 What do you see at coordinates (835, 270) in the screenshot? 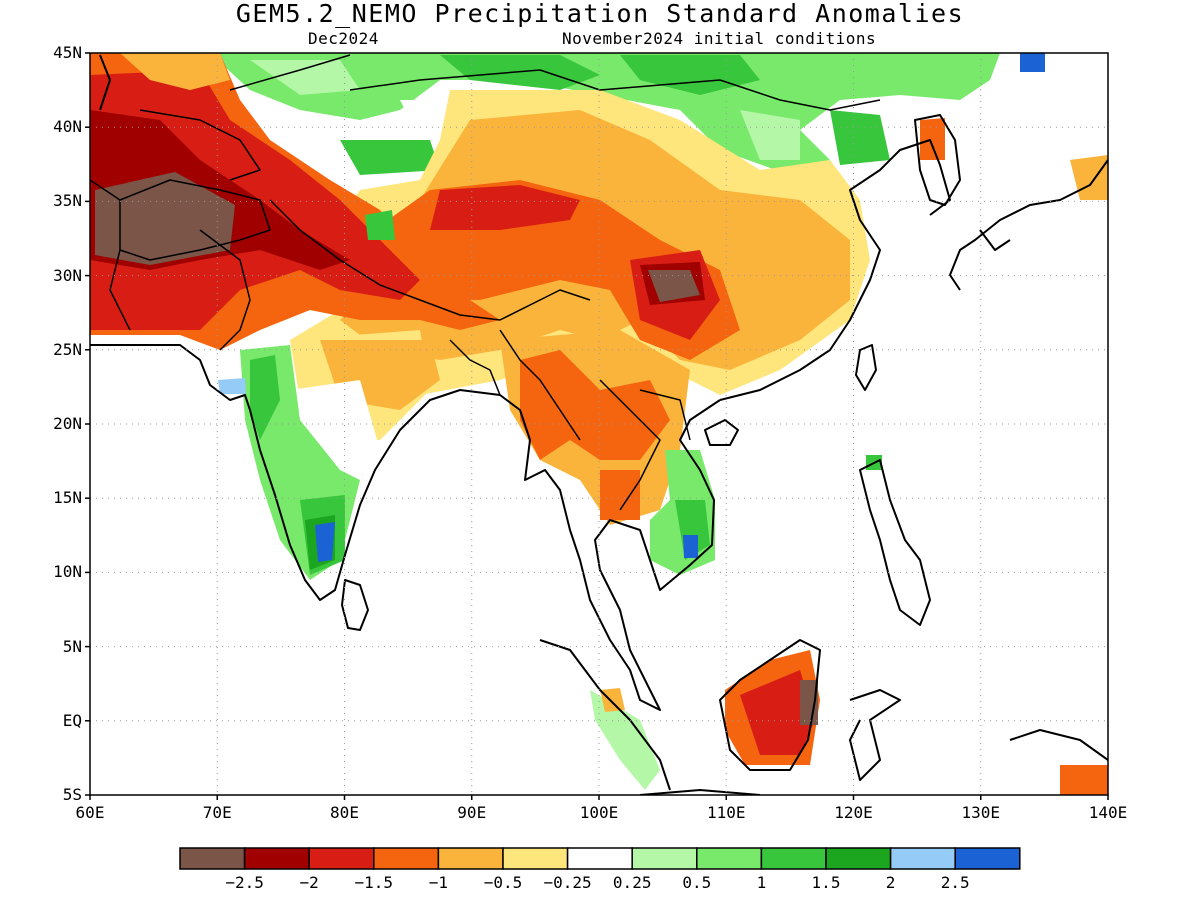
I see `coastline-china` at bounding box center [835, 270].